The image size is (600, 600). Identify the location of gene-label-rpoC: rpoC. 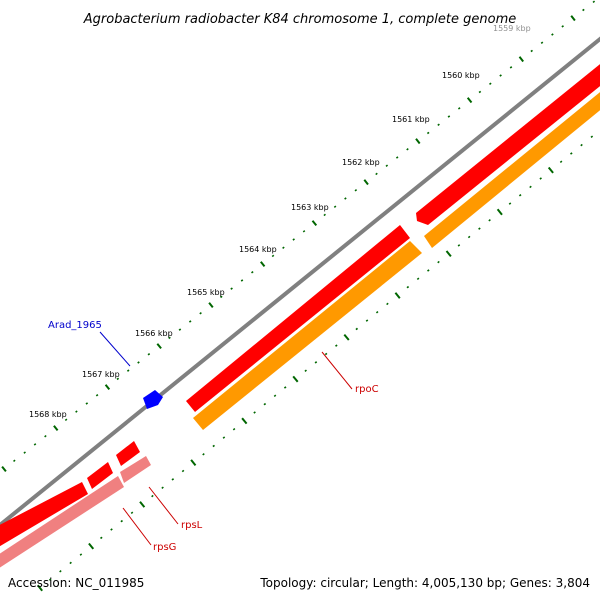
(367, 389).